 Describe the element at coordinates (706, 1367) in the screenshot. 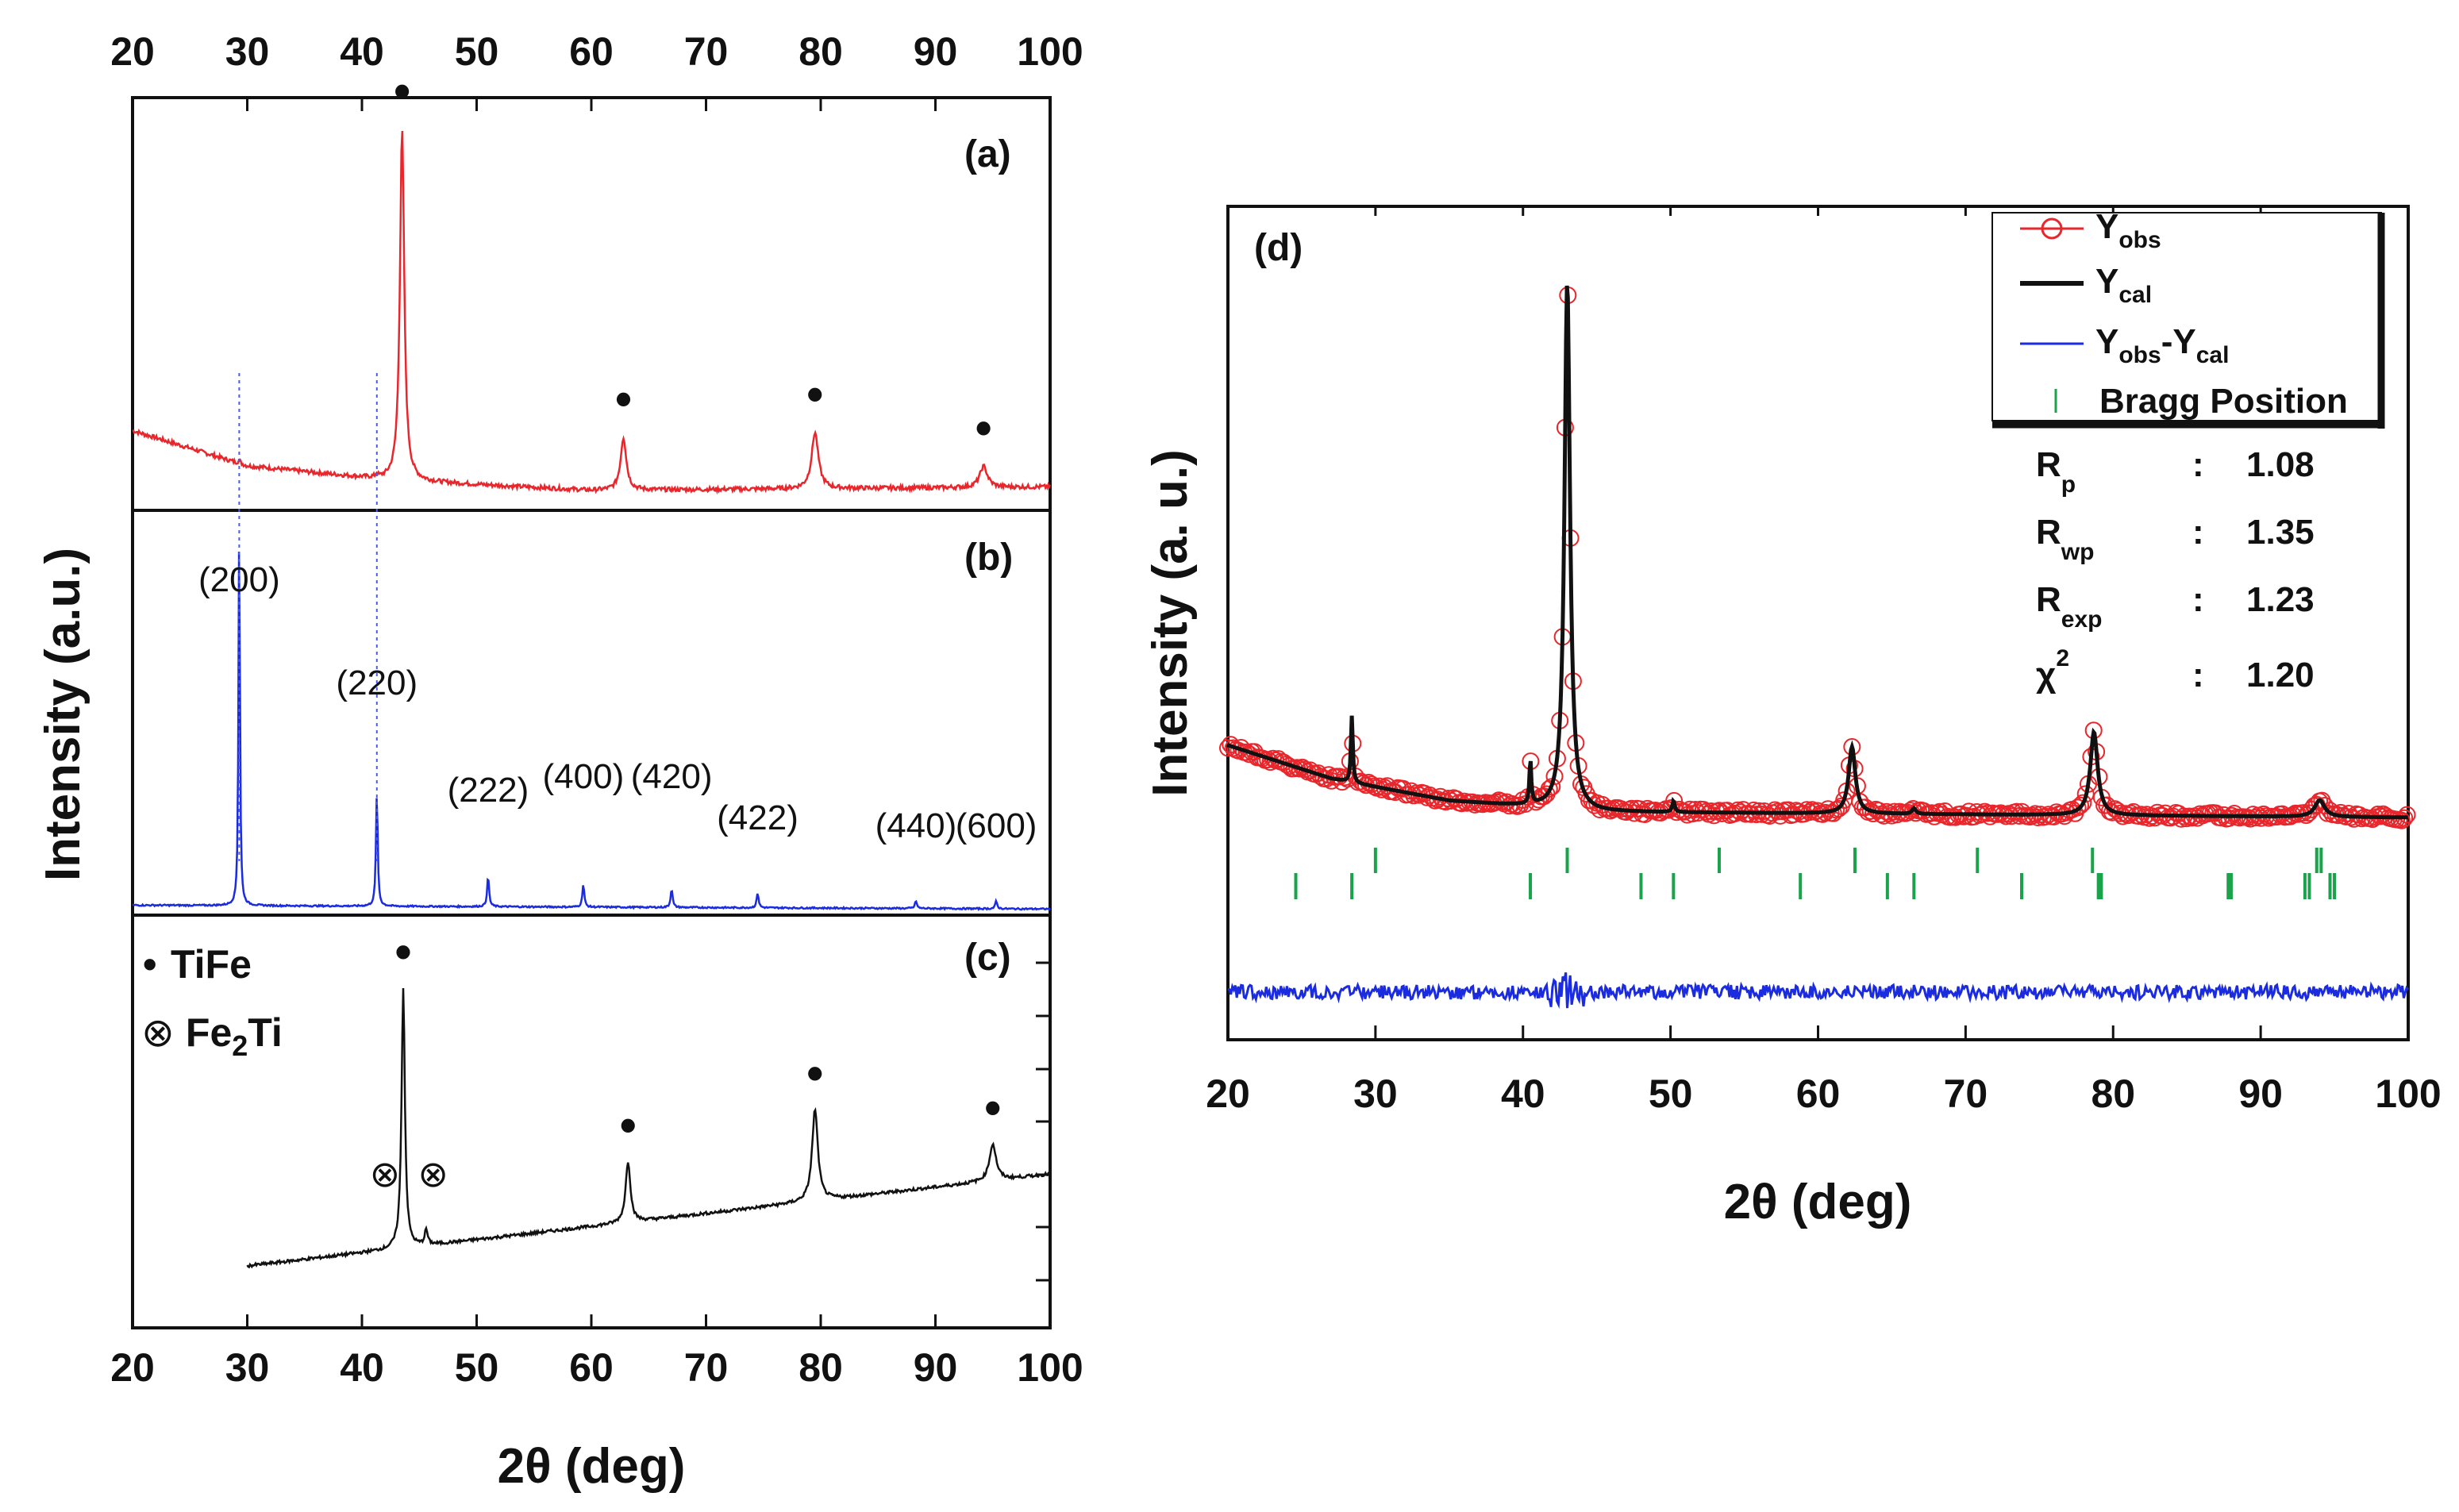

I see `tick-label-bottom: 70` at that location.